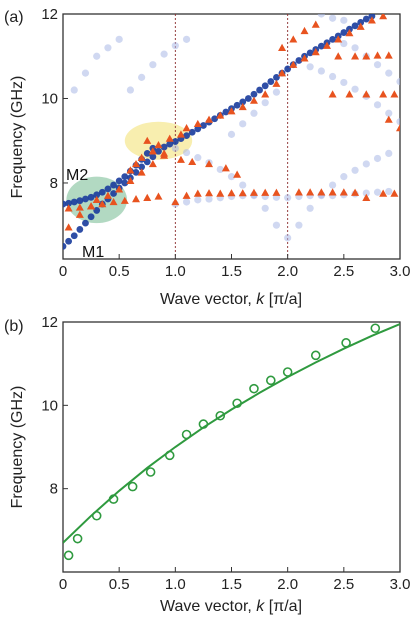 The width and height of the screenshot is (416, 618). What do you see at coordinates (63, 271) in the screenshot?
I see `panel-a-x-tick-label-0: 0` at bounding box center [63, 271].